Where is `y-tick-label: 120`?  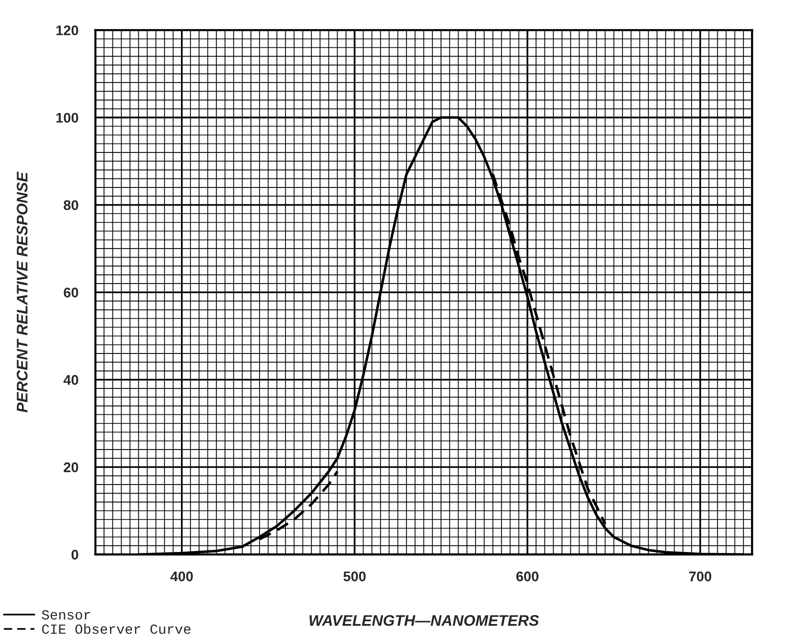
y-tick-label: 120 is located at coordinates (67, 30).